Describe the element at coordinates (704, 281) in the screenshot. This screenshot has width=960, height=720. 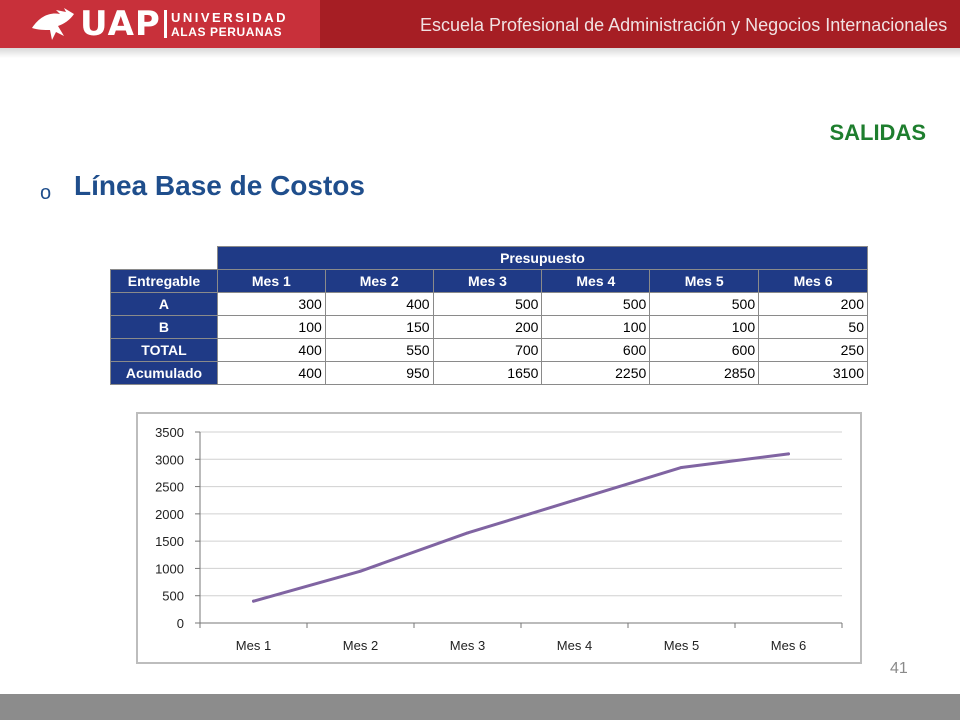
I see `column-header: Mes 5` at that location.